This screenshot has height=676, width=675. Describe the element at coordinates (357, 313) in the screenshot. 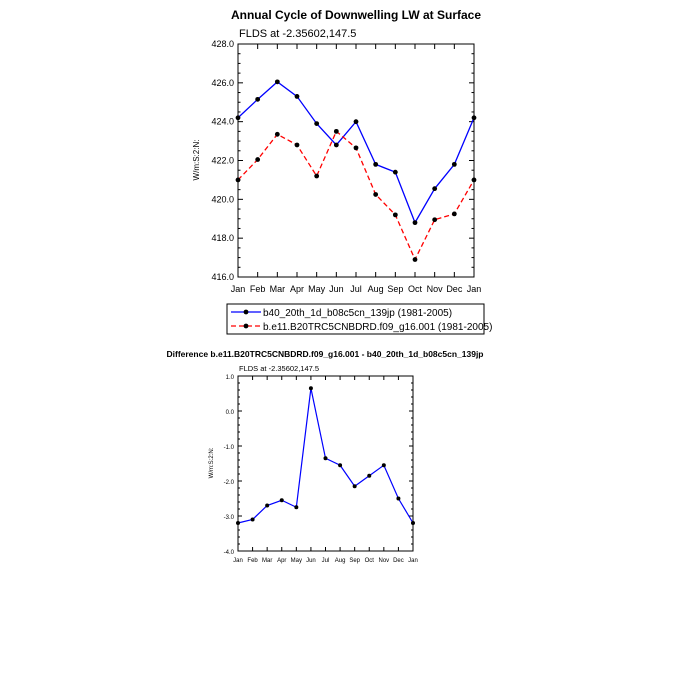

I see `legend-label-series-1: b40_20th_1d_b08c5cn_139jp (1981-2005)` at that location.